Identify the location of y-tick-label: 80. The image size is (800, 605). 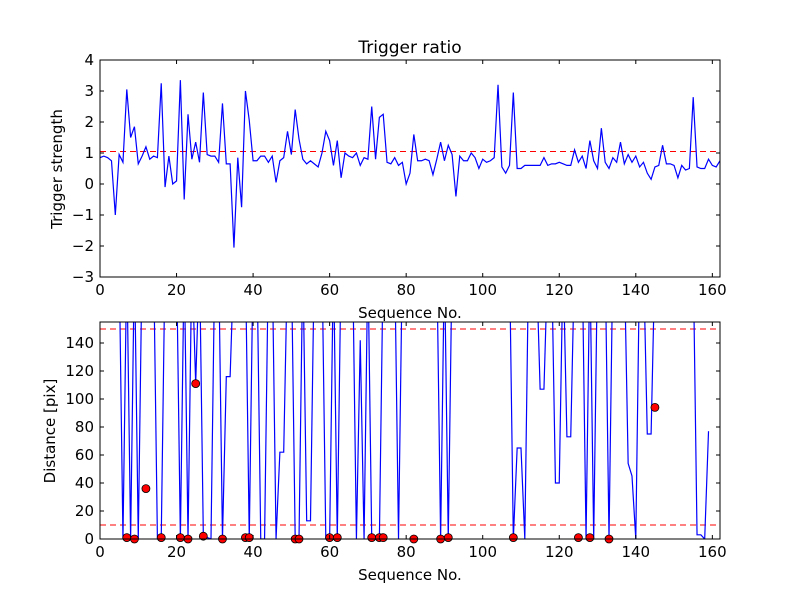
(84, 427).